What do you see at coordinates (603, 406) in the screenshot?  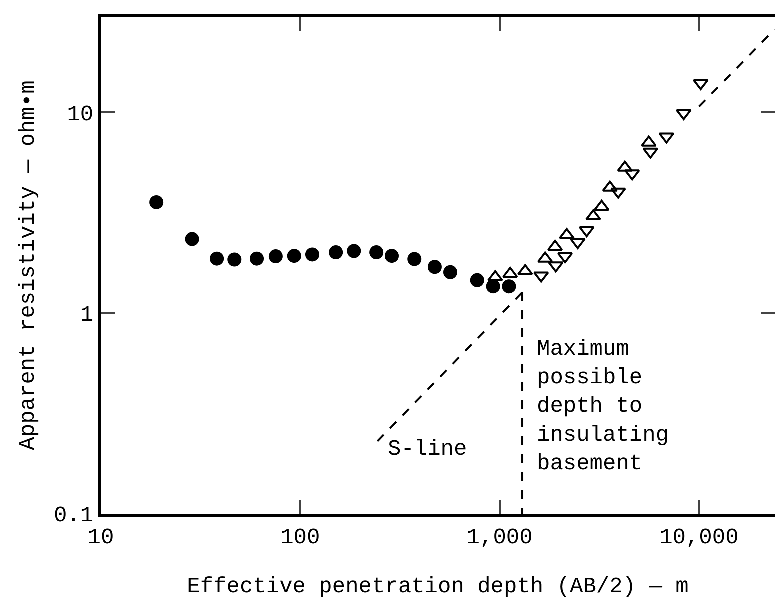 I see `annotation: Maximum possible depth to insulating basement` at bounding box center [603, 406].